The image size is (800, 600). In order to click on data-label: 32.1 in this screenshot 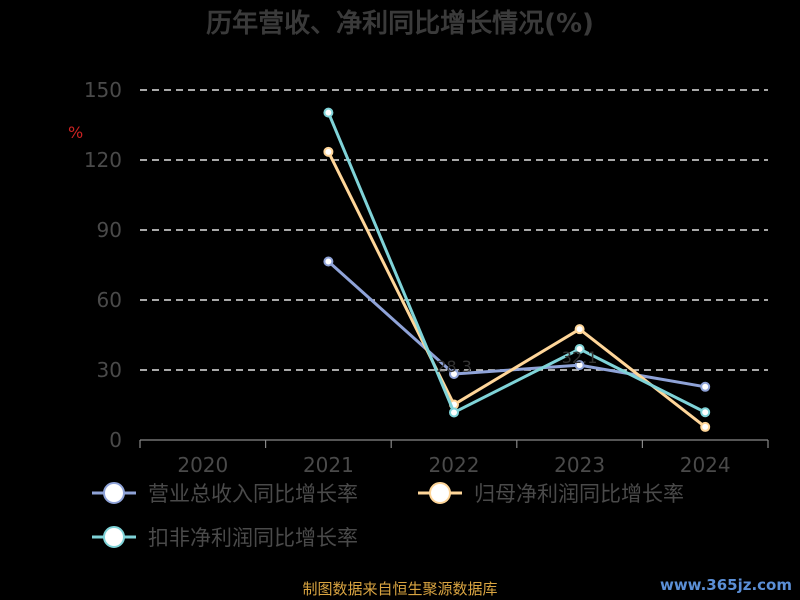, I will do `click(580, 357)`.